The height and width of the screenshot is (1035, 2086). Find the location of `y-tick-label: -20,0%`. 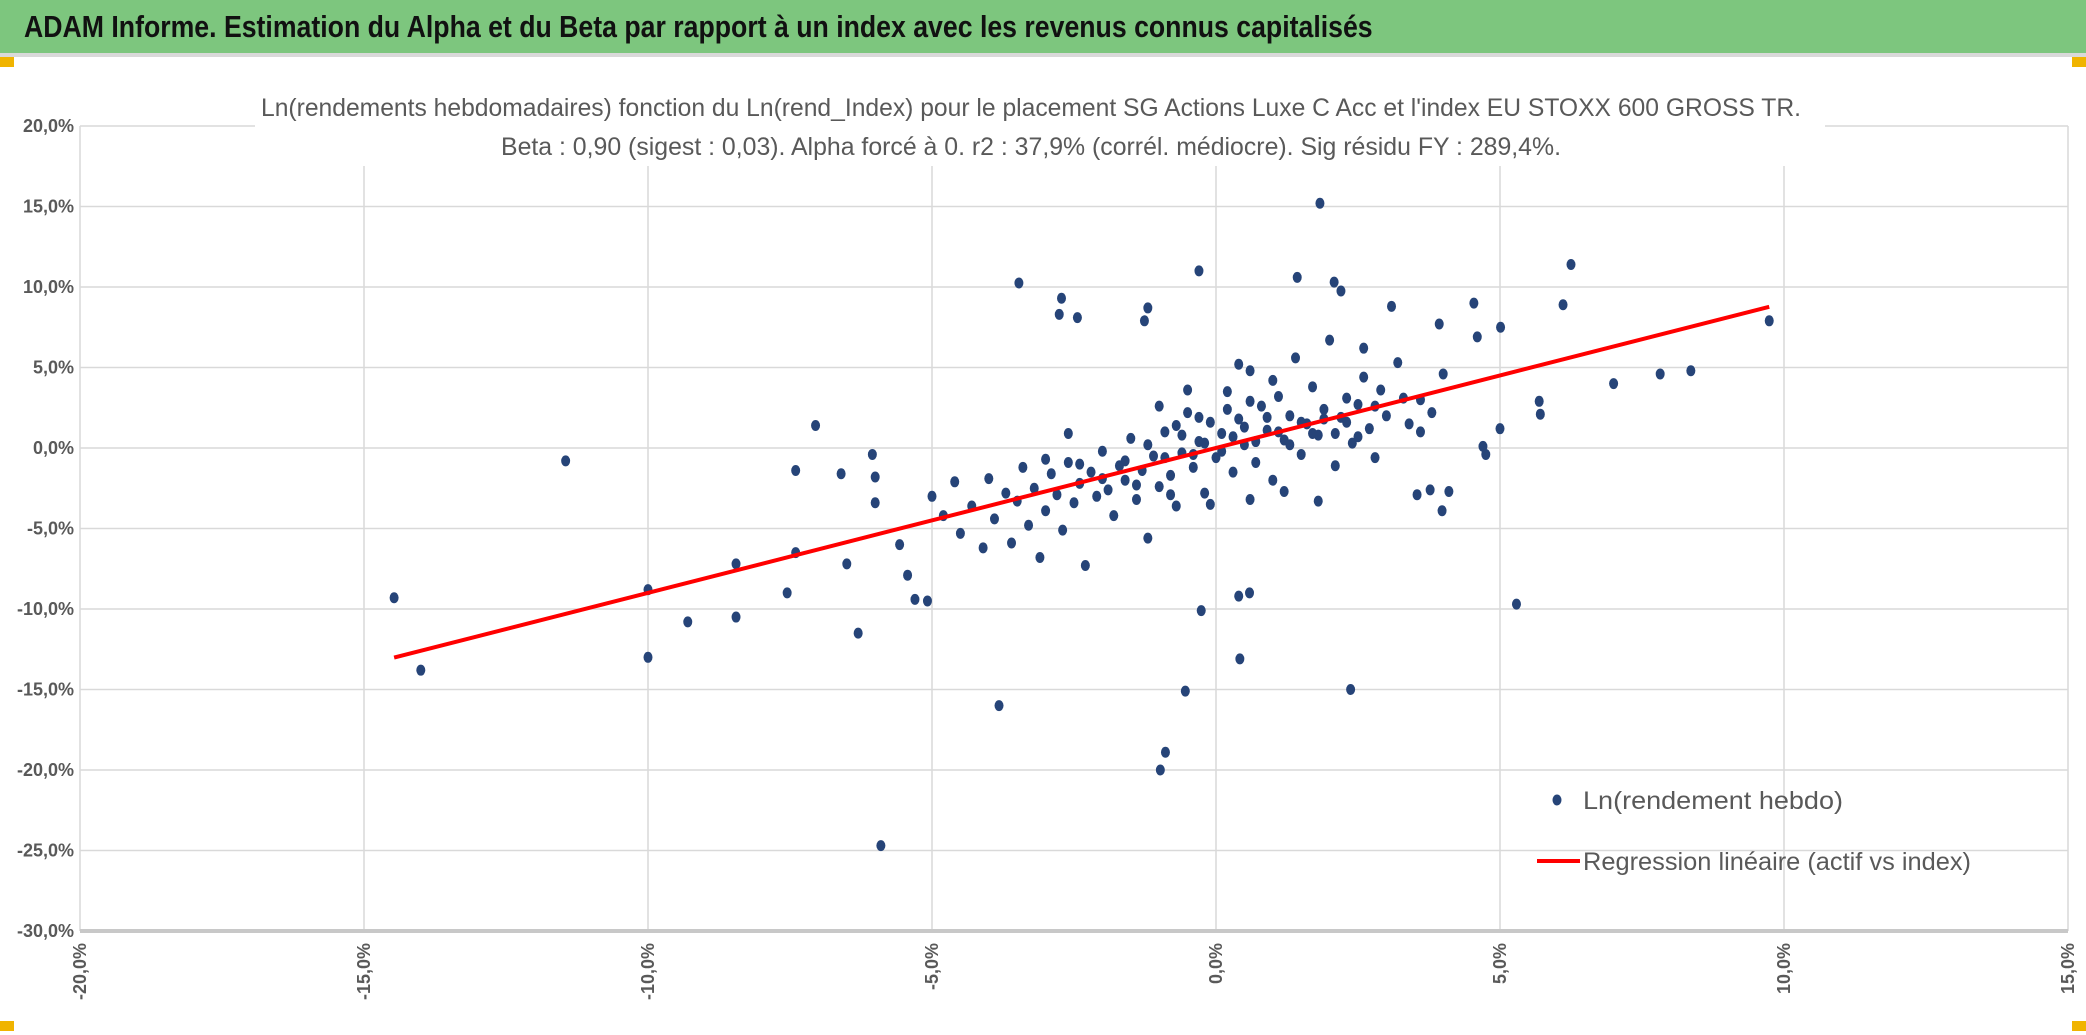

y-tick-label: -20,0% is located at coordinates (45, 770).